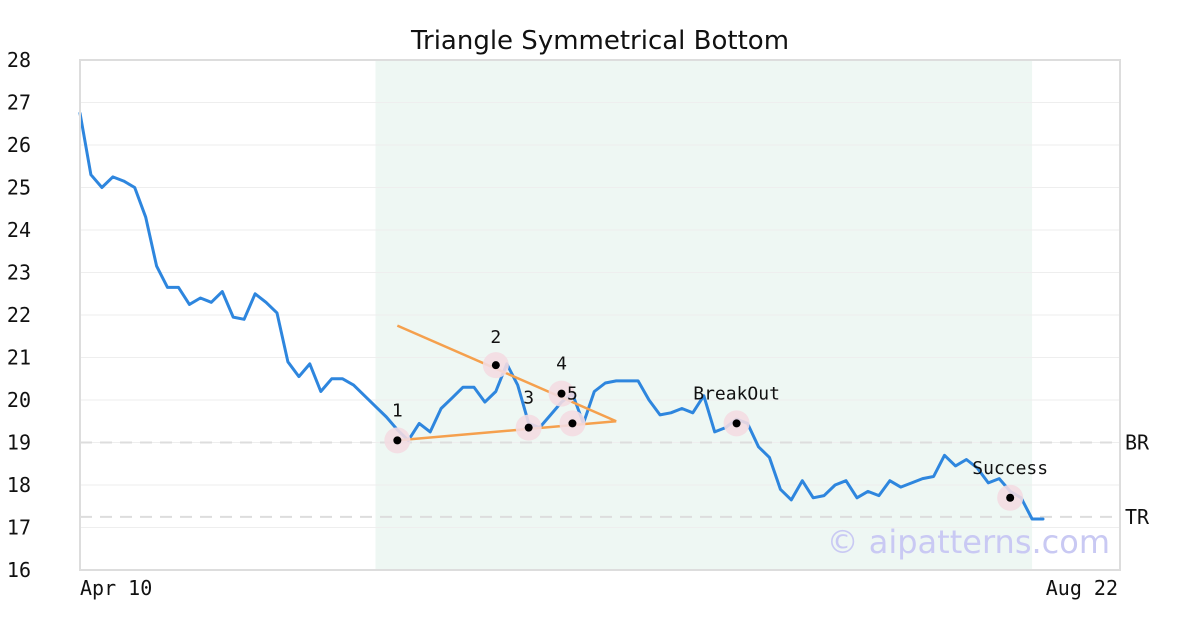 The height and width of the screenshot is (630, 1200). What do you see at coordinates (968, 542) in the screenshot?
I see `watermark: © aipatterns.com` at bounding box center [968, 542].